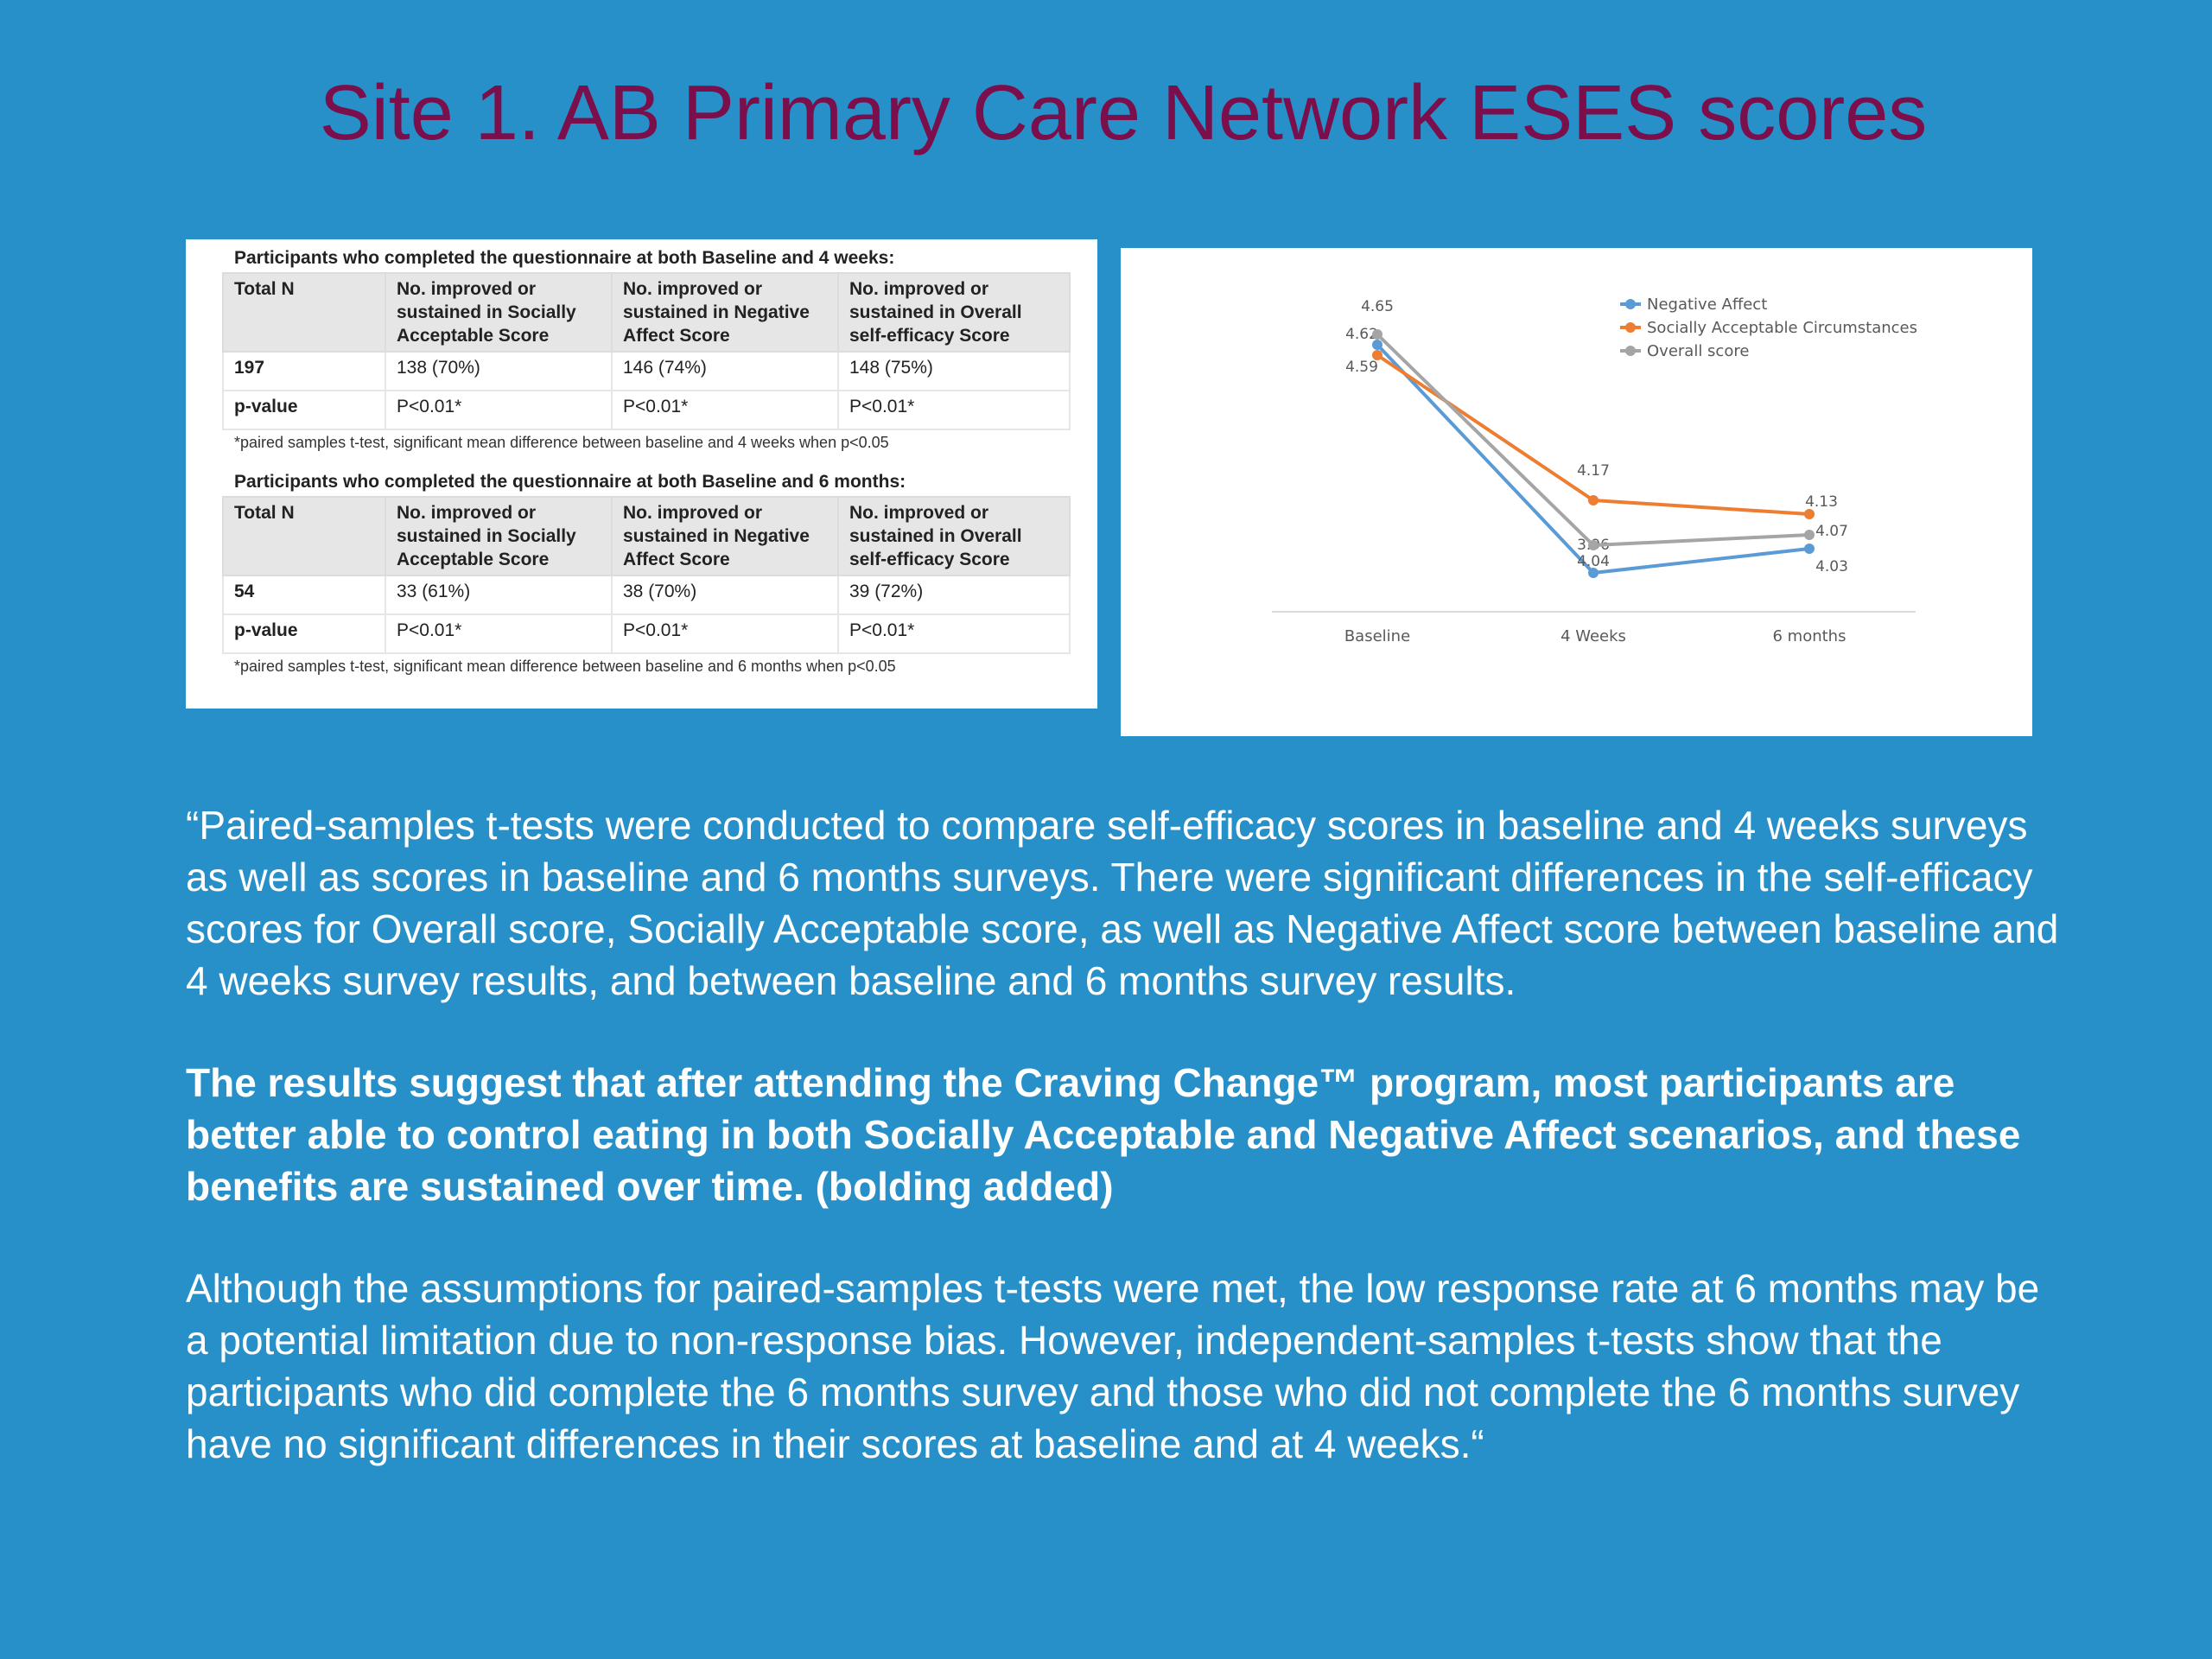 Image resolution: width=2212 pixels, height=1659 pixels. I want to click on data-label: 4.07, so click(1831, 531).